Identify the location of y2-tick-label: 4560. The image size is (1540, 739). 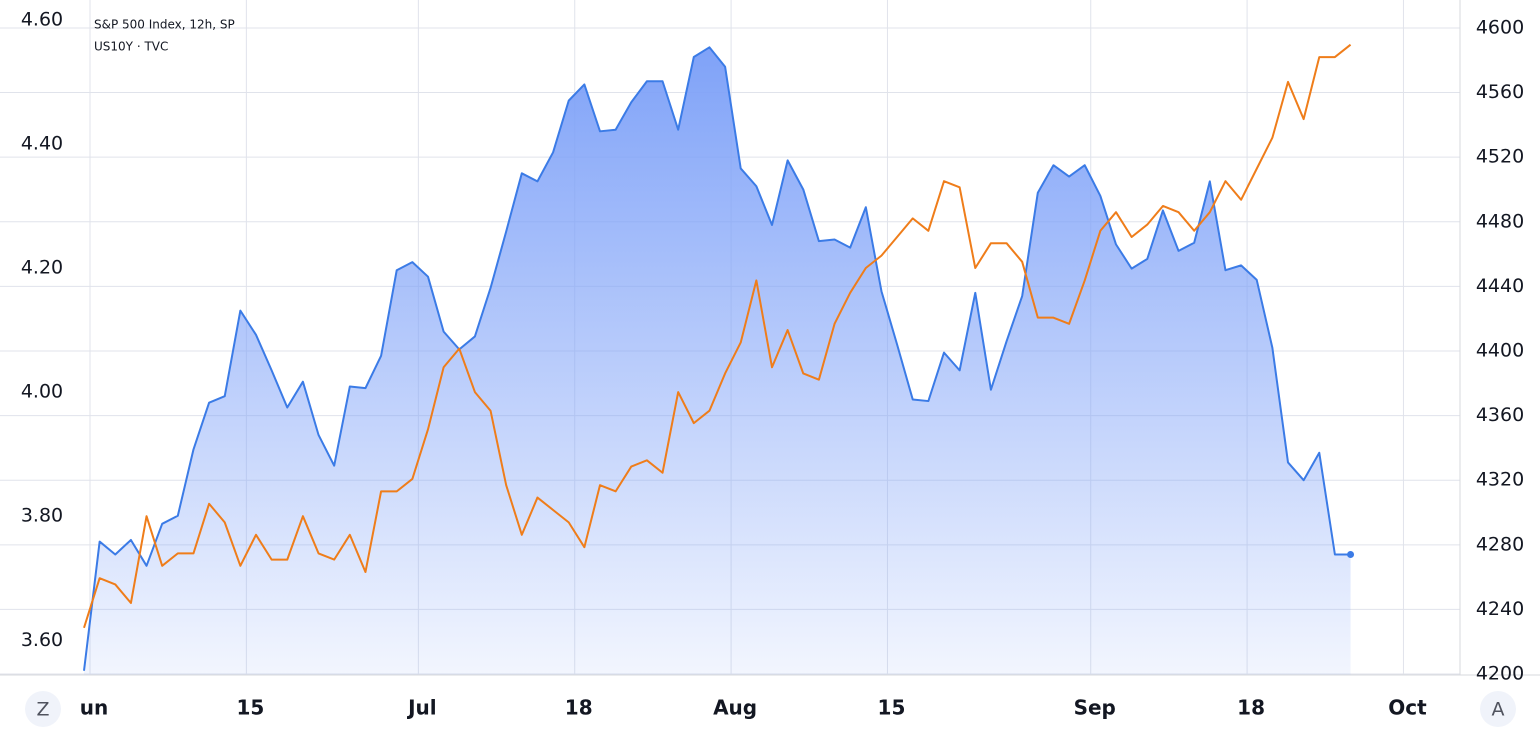
(1500, 92).